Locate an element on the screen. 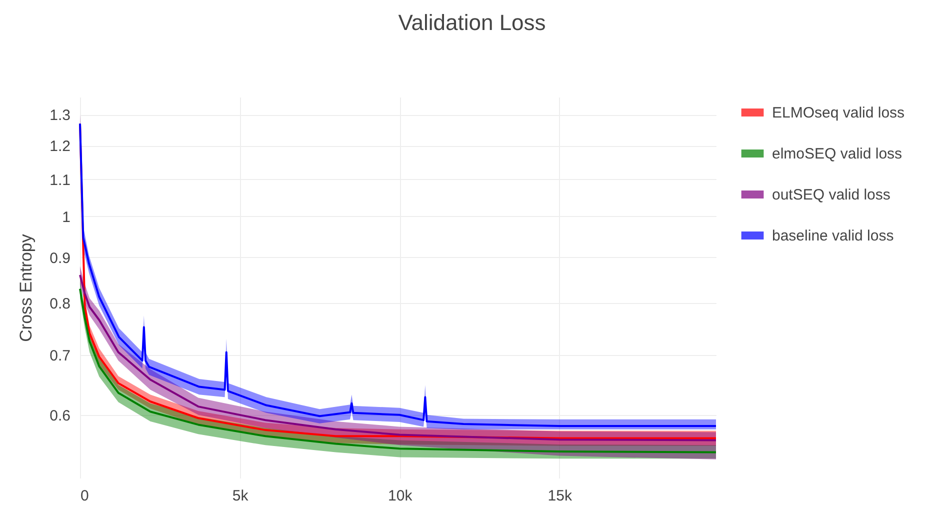  y-tick-label: 0.7 is located at coordinates (60, 355).